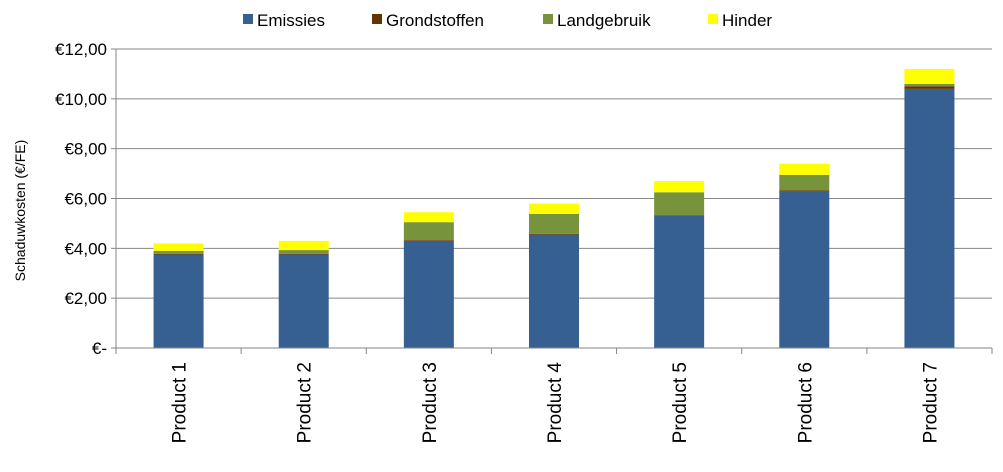 Image resolution: width=1003 pixels, height=472 pixels. What do you see at coordinates (291, 20) in the screenshot?
I see `legend-label-emissies: Emissies` at bounding box center [291, 20].